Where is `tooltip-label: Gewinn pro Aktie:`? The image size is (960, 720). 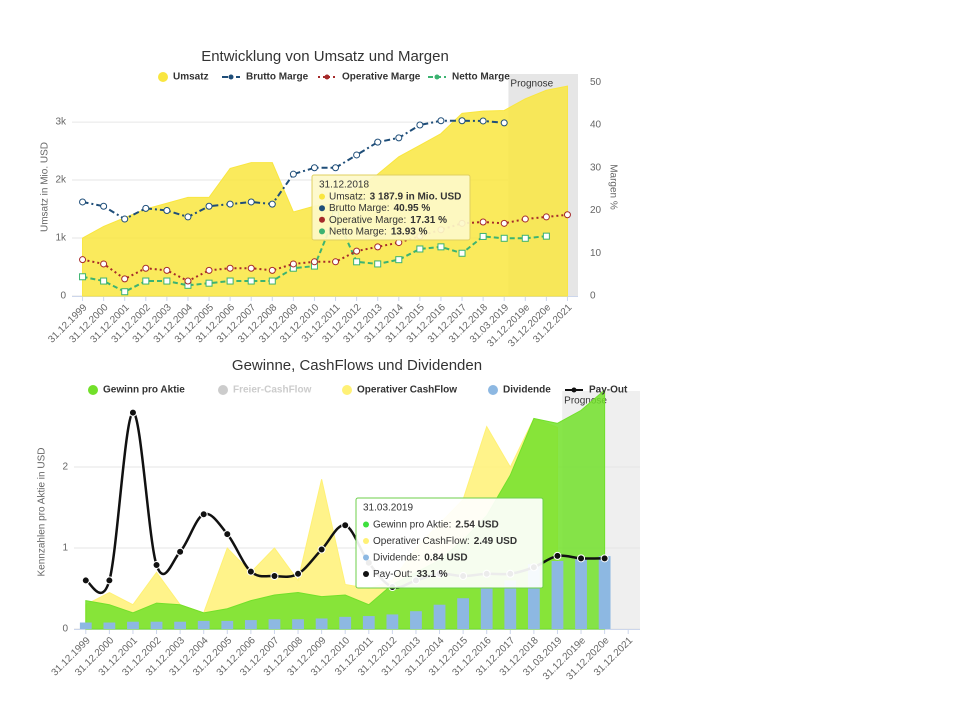
tooltip-label: Gewinn pro Aktie: is located at coordinates (412, 524).